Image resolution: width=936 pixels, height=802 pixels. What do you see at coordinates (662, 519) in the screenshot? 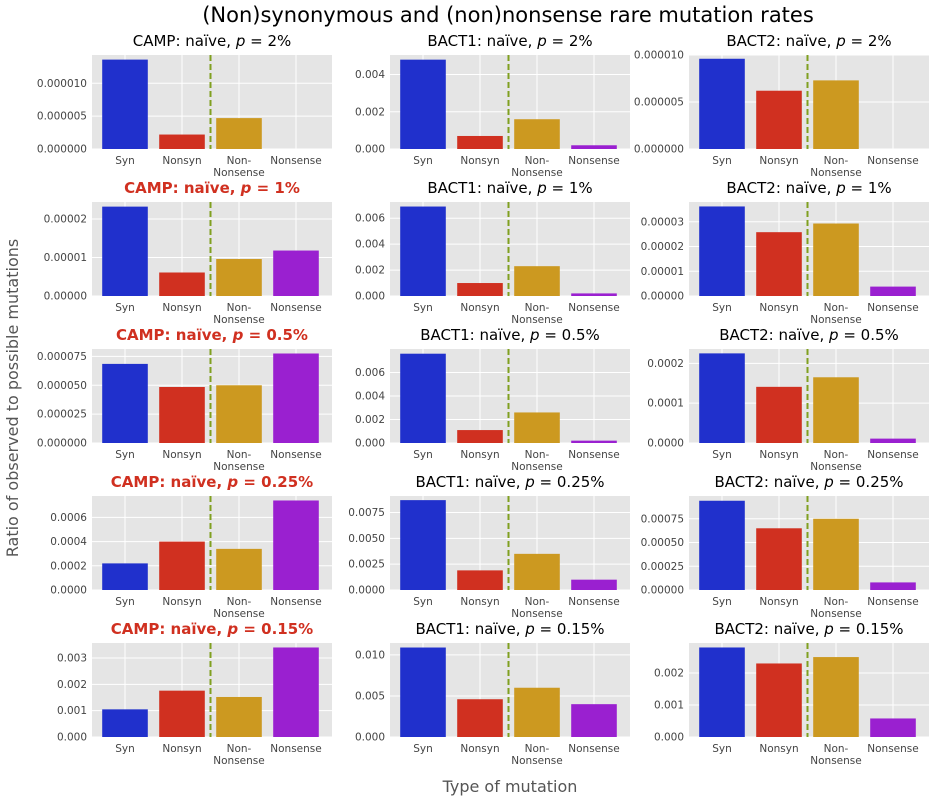
I see `y-tick-label: 0.00075` at bounding box center [662, 519].